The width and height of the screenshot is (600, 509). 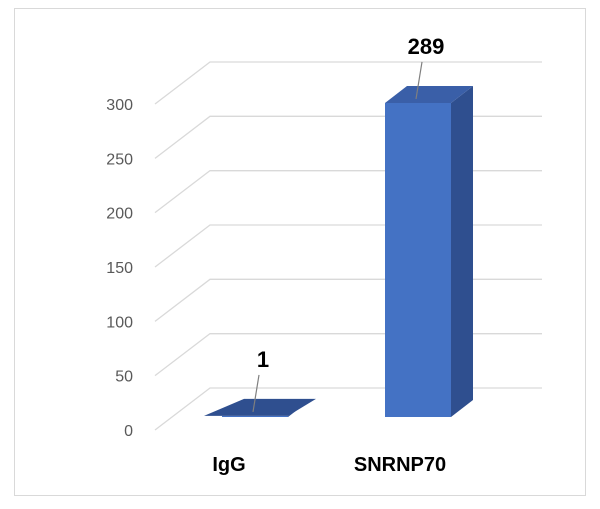 I want to click on y-tick-label: 200, so click(x=119, y=214).